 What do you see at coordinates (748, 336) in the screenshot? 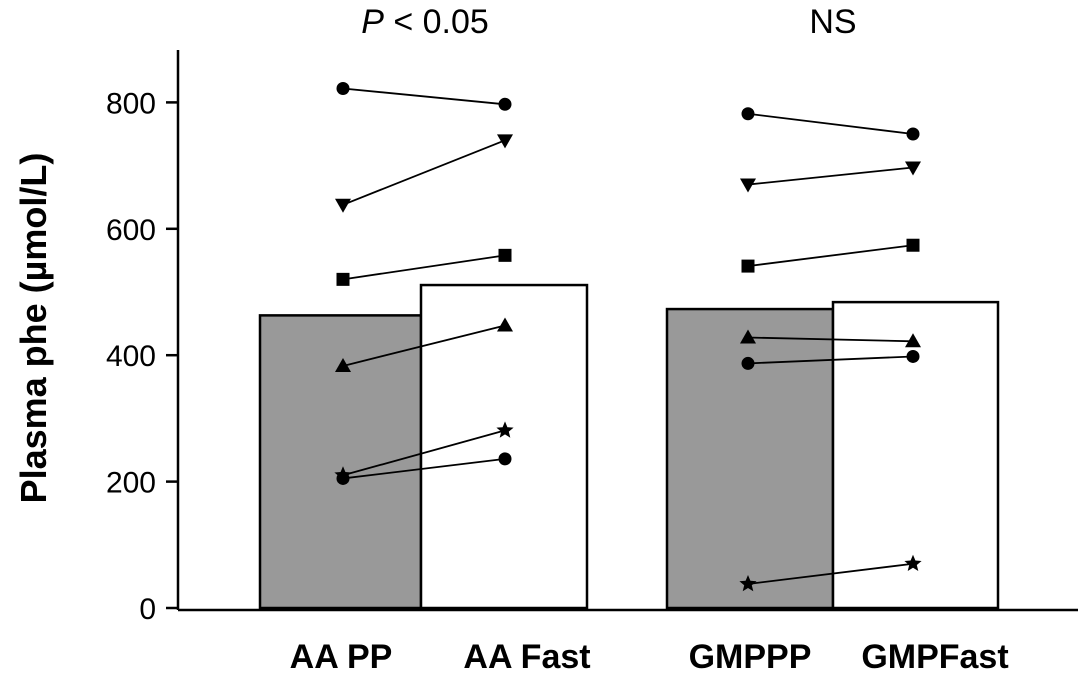
I see `subject-marker-g2-4-a` at bounding box center [748, 336].